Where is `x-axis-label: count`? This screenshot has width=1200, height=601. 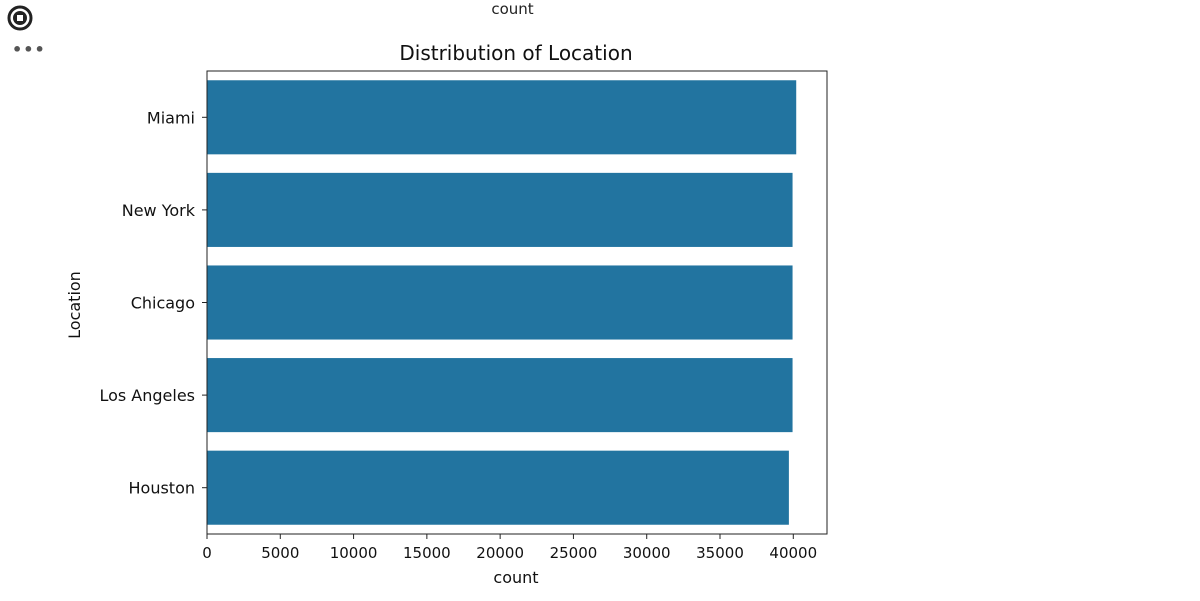 x-axis-label: count is located at coordinates (515, 577).